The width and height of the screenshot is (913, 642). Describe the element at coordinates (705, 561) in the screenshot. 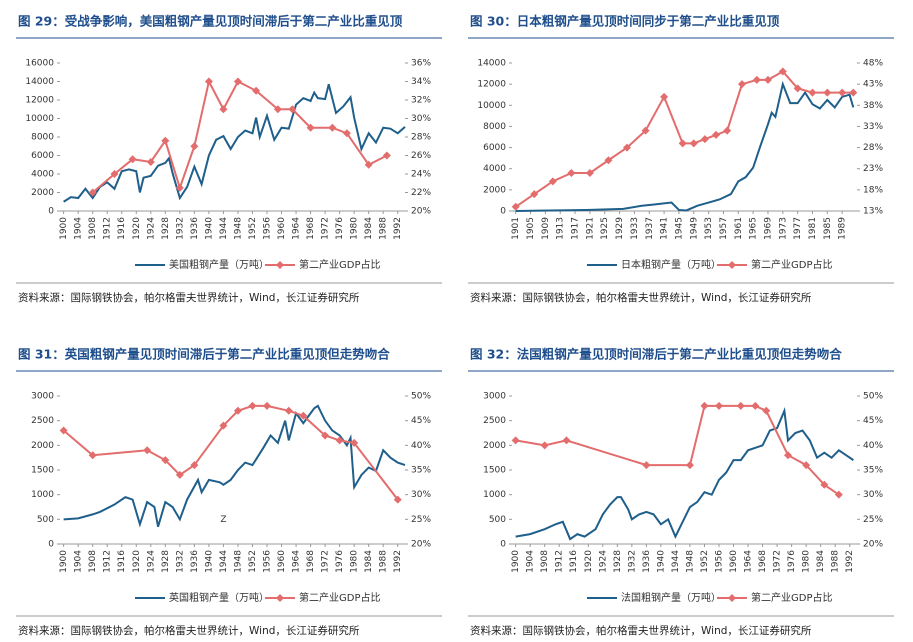

I see `x-tick-label: 1952` at that location.